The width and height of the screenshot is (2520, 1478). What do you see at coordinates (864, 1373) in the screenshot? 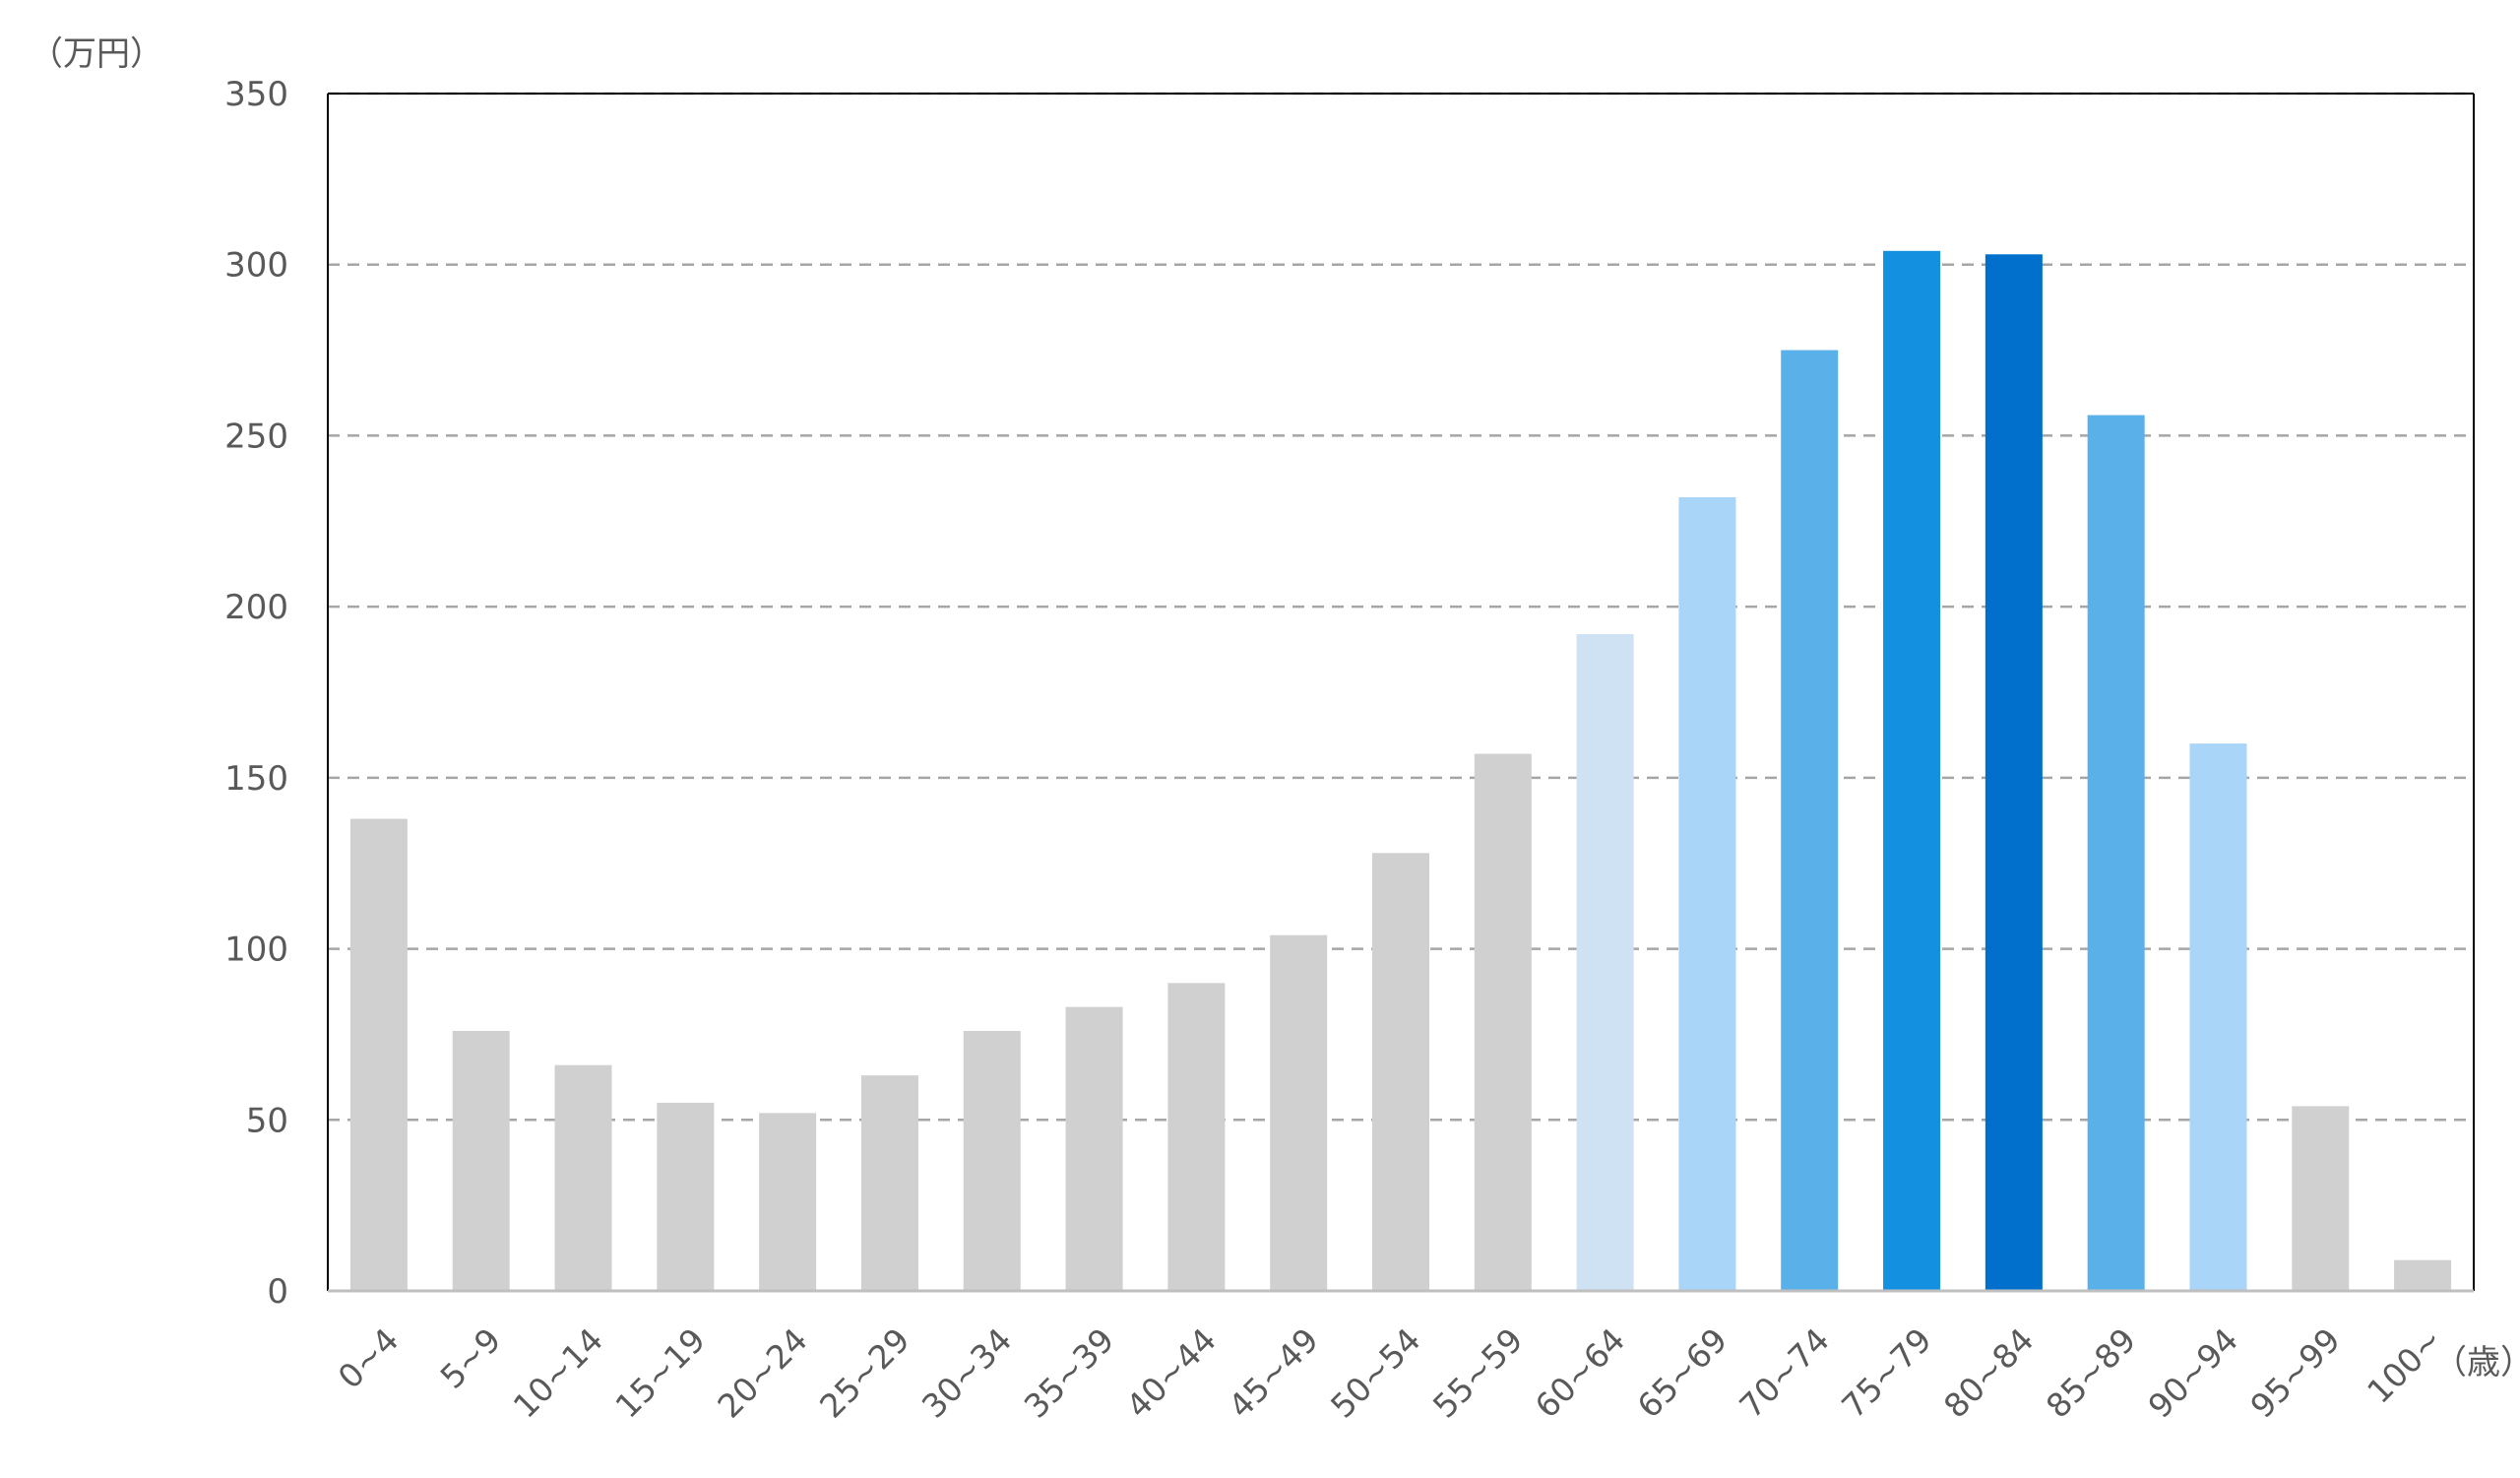
I see `x-tick-label: 25~29` at bounding box center [864, 1373].